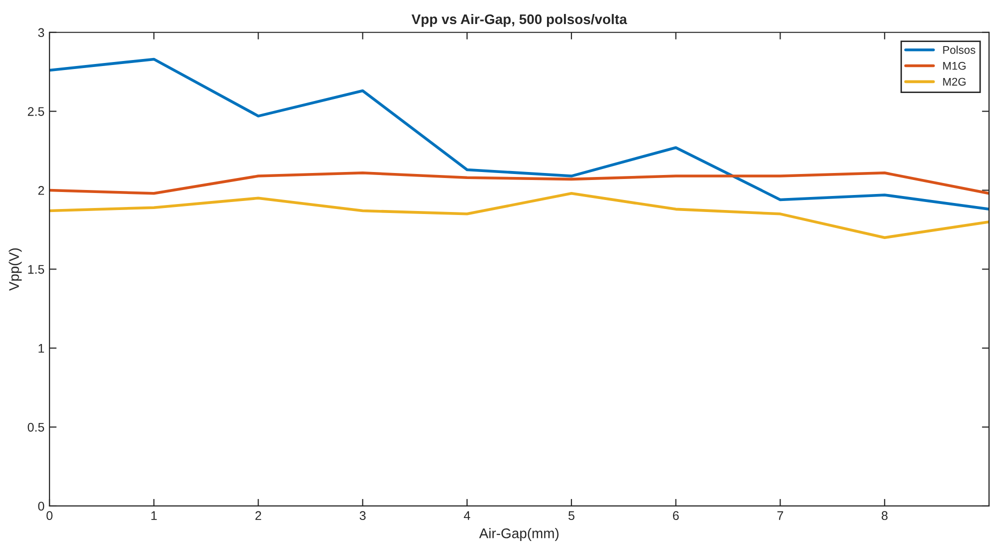 The image size is (990, 545). I want to click on y-tick-label: 1, so click(41, 348).